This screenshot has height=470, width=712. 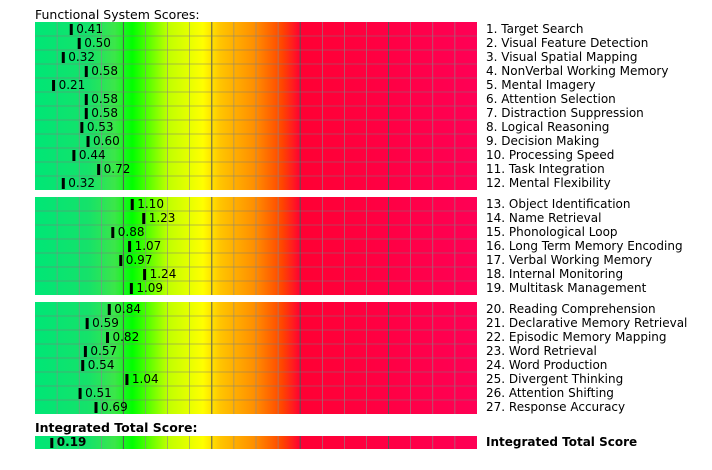 I want to click on function-label: 17. Verbal Working Memory, so click(x=569, y=260).